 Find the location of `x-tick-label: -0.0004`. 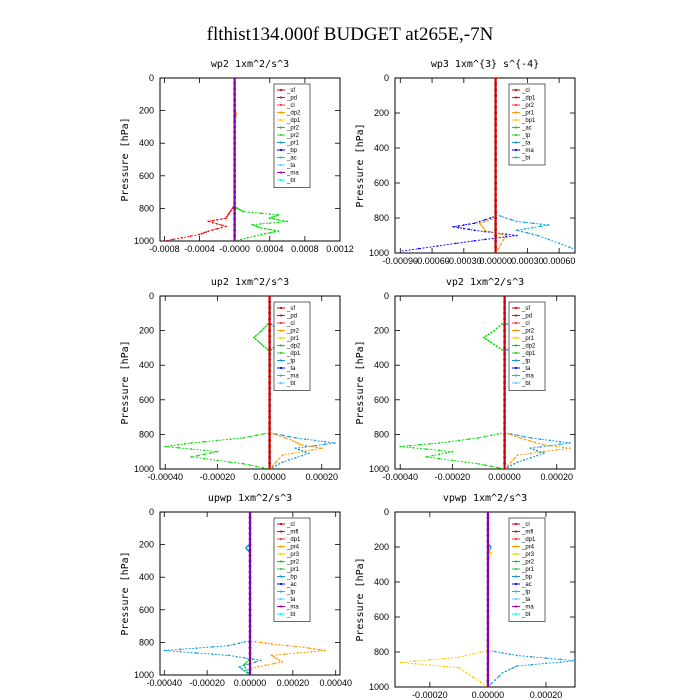

x-tick-label: -0.0004 is located at coordinates (199, 249).